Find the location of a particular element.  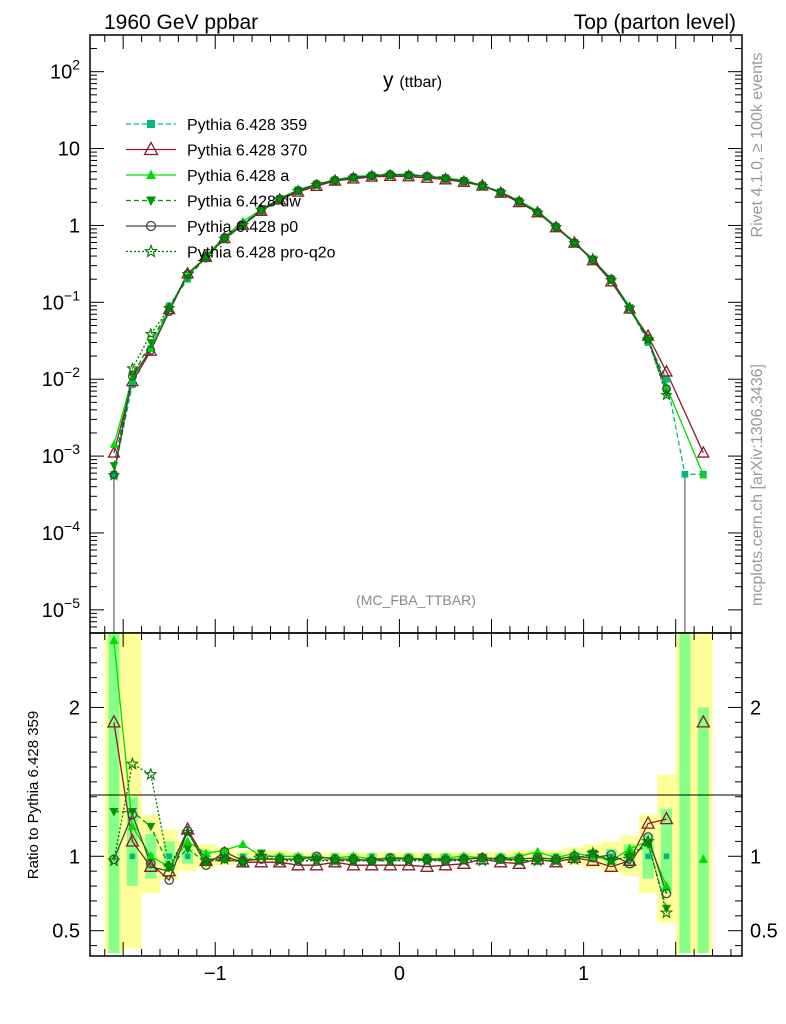

ytick-label: 10−2 is located at coordinates (61, 377).